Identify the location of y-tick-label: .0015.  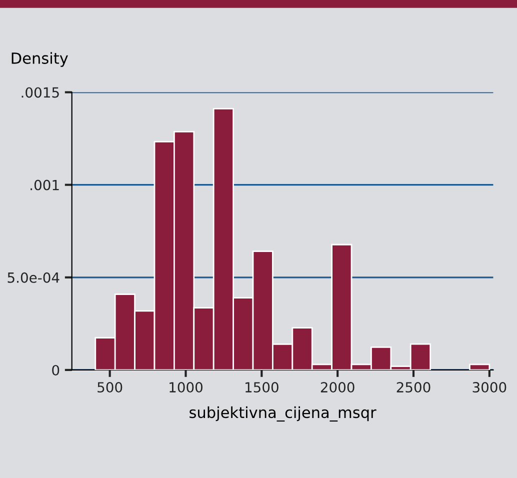
(40, 92).